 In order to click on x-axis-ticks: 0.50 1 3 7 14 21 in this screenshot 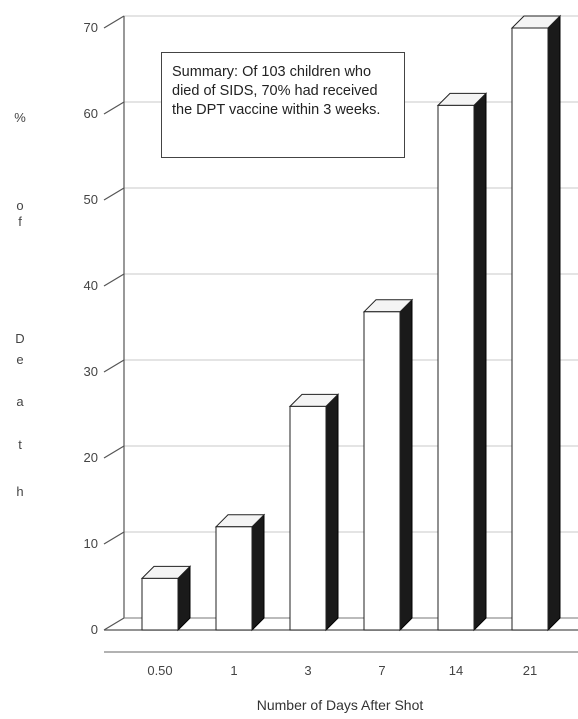, I will do `click(342, 670)`.